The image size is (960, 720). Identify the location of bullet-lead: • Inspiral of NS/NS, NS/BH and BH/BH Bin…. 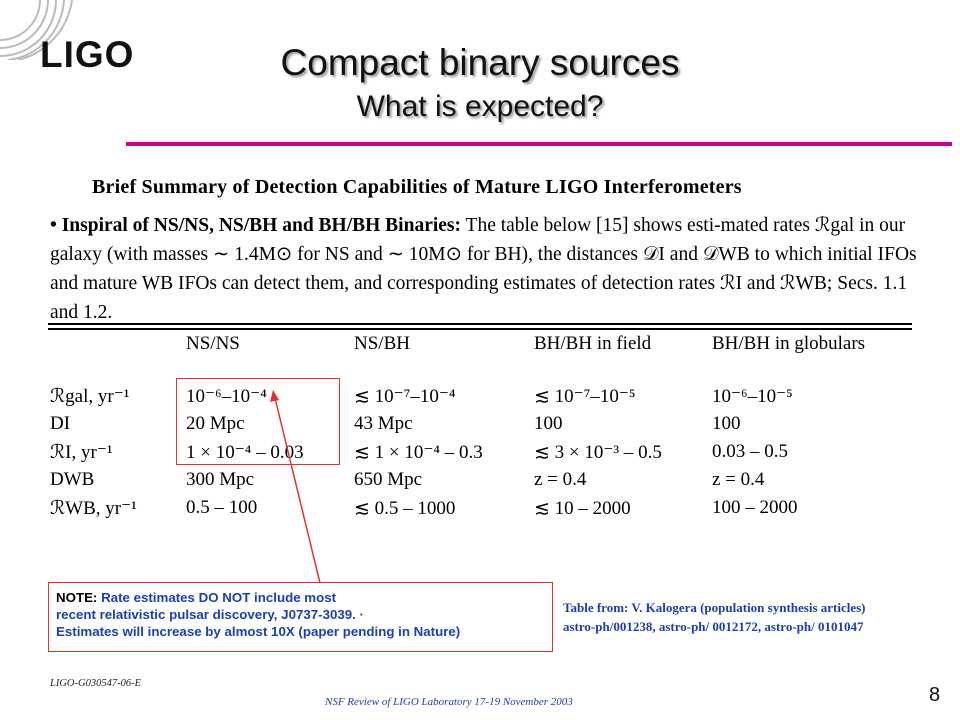
(256, 225).